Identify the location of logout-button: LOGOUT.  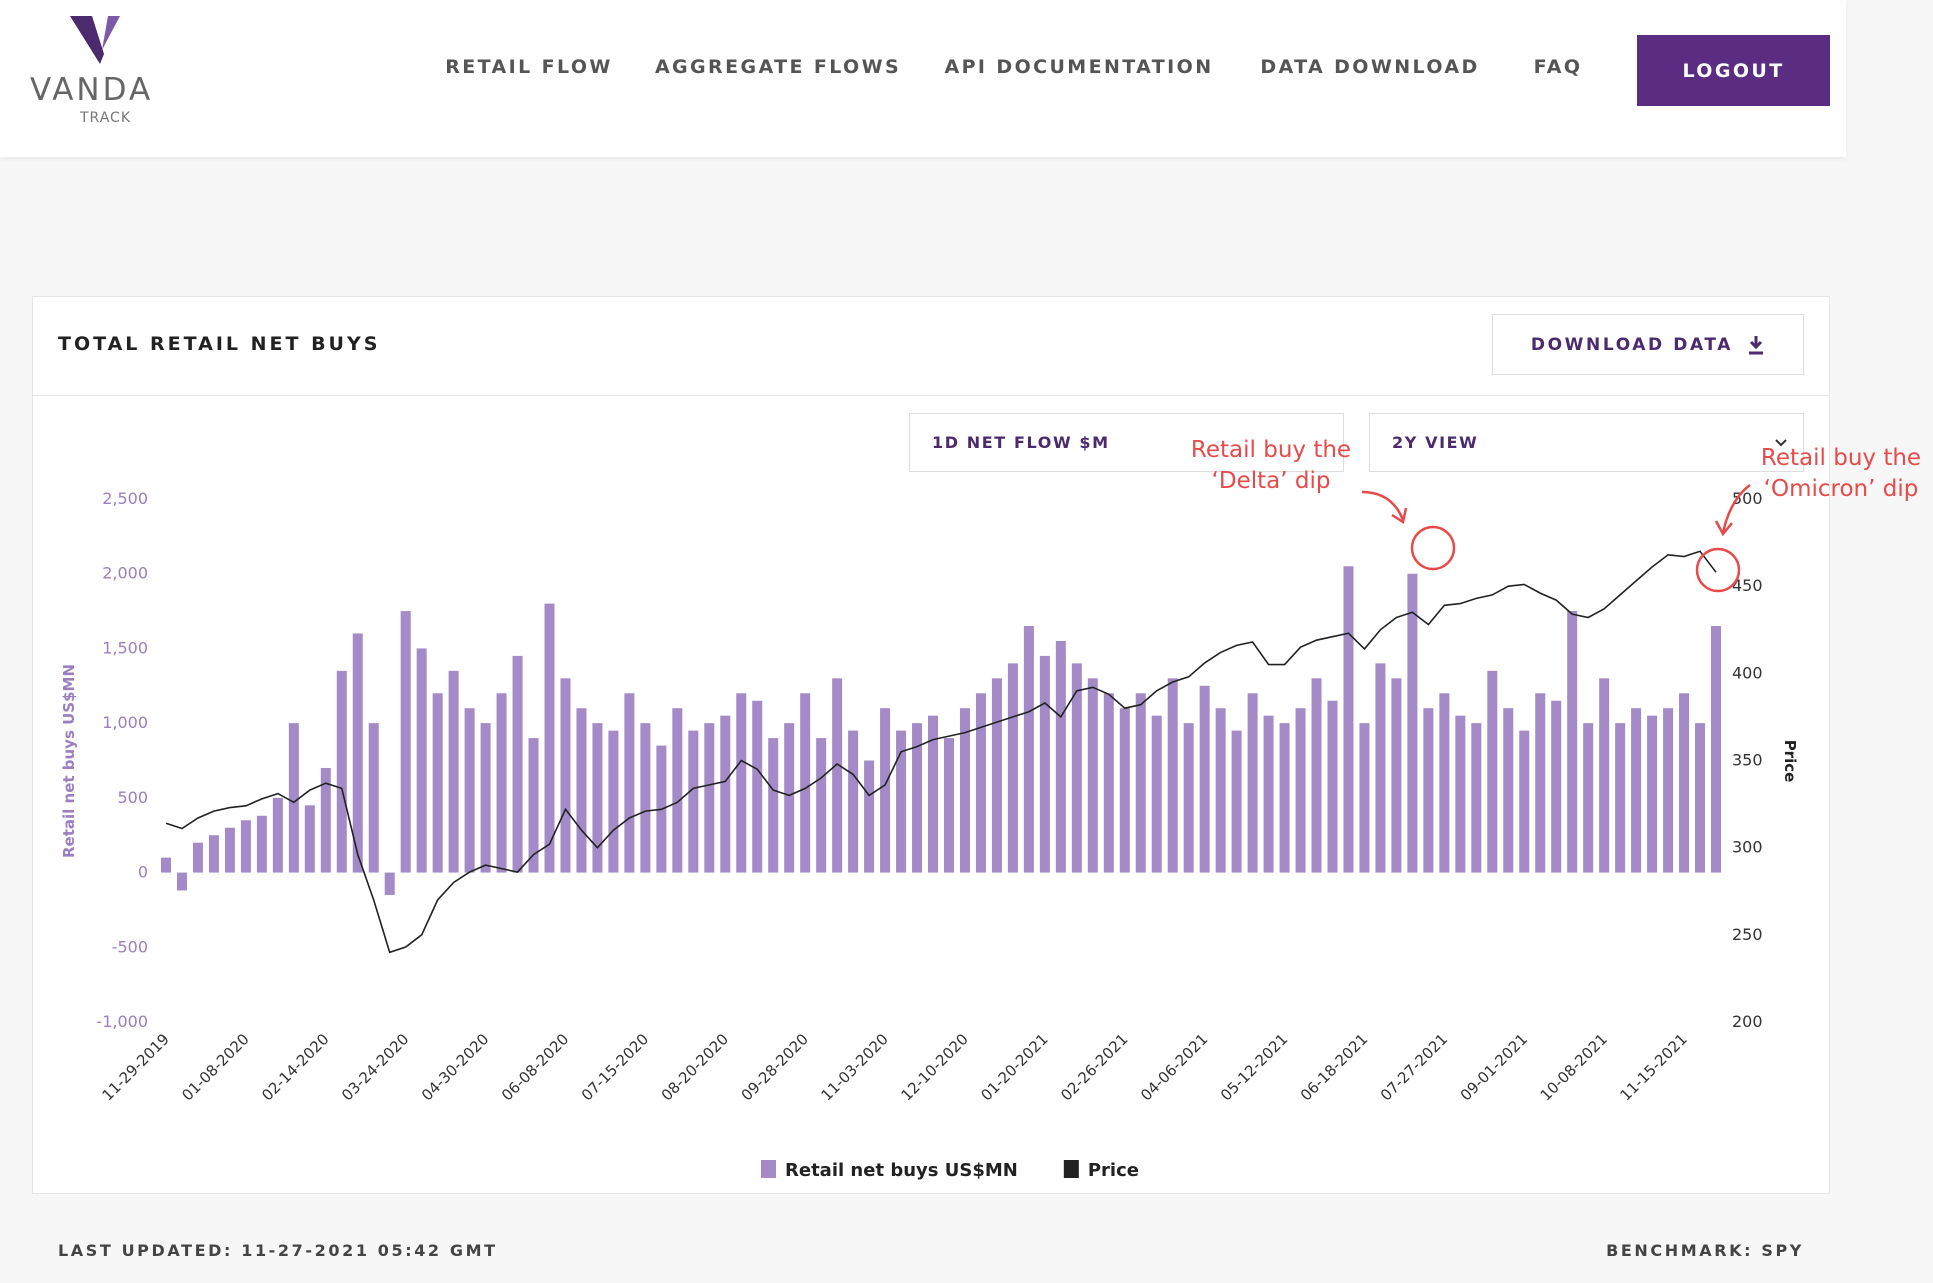
(1733, 70).